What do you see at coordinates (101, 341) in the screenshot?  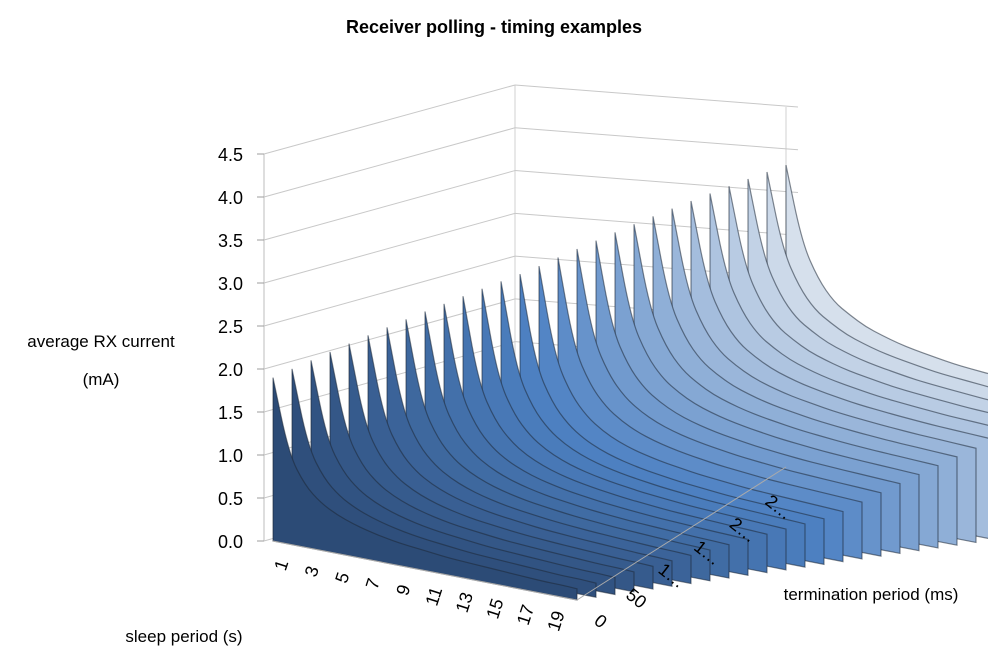 I see `z-axis-title-line1: average RX current` at bounding box center [101, 341].